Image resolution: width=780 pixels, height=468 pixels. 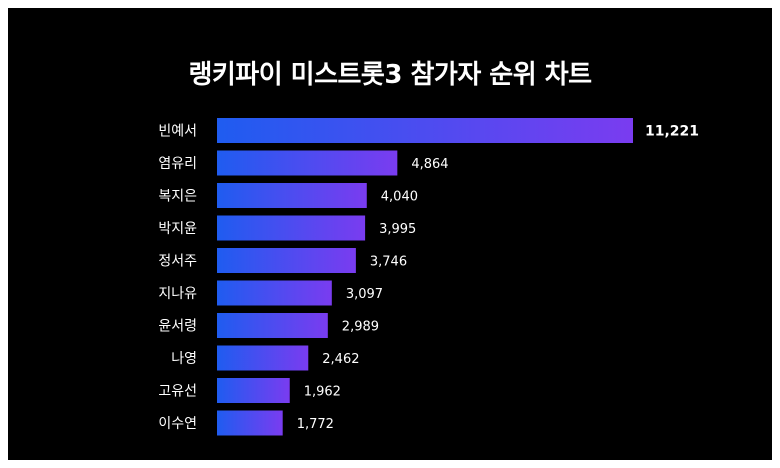 I want to click on category-label: 윤서령, so click(x=177, y=327).